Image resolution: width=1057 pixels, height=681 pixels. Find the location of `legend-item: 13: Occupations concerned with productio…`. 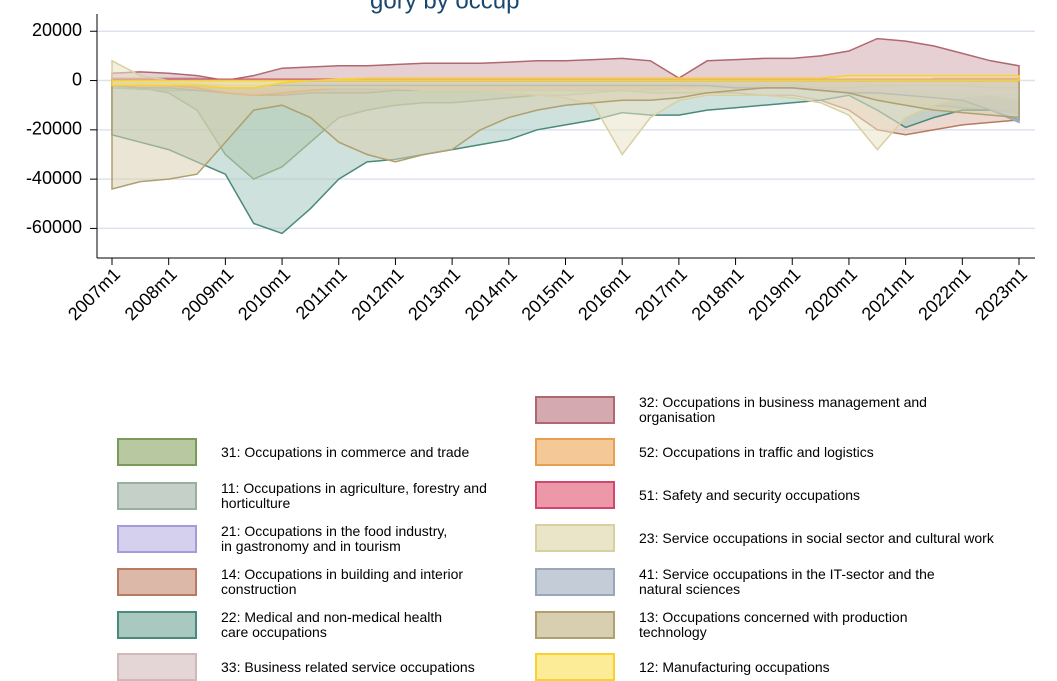

legend-item: 13: Occupations concerned with productio… is located at coordinates (721, 625).